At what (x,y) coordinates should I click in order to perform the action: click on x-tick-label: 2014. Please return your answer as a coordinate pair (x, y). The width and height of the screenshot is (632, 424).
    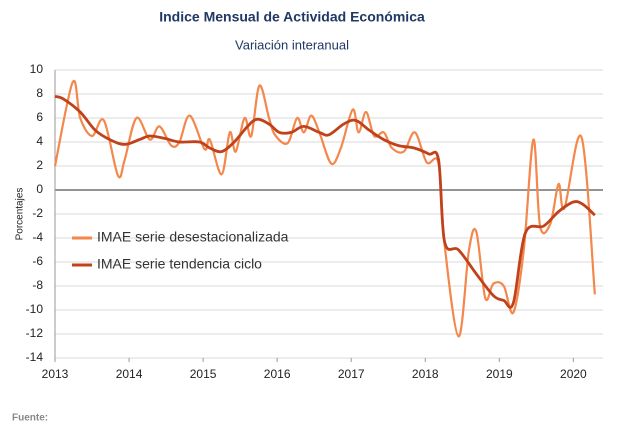
    Looking at the image, I should click on (129, 374).